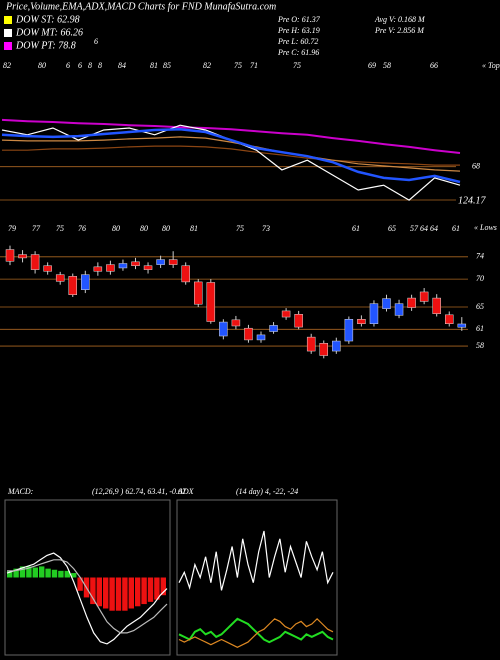  What do you see at coordinates (254, 65) in the screenshot?
I see `top-label: 71` at bounding box center [254, 65].